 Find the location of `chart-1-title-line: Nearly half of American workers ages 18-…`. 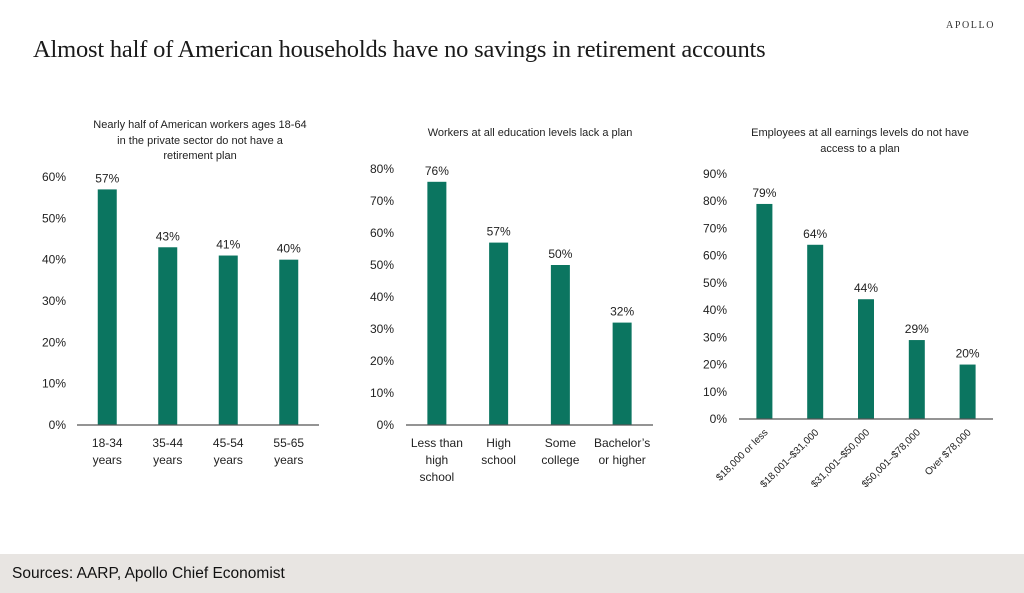

chart-1-title-line: Nearly half of American workers ages 18-… is located at coordinates (200, 125).